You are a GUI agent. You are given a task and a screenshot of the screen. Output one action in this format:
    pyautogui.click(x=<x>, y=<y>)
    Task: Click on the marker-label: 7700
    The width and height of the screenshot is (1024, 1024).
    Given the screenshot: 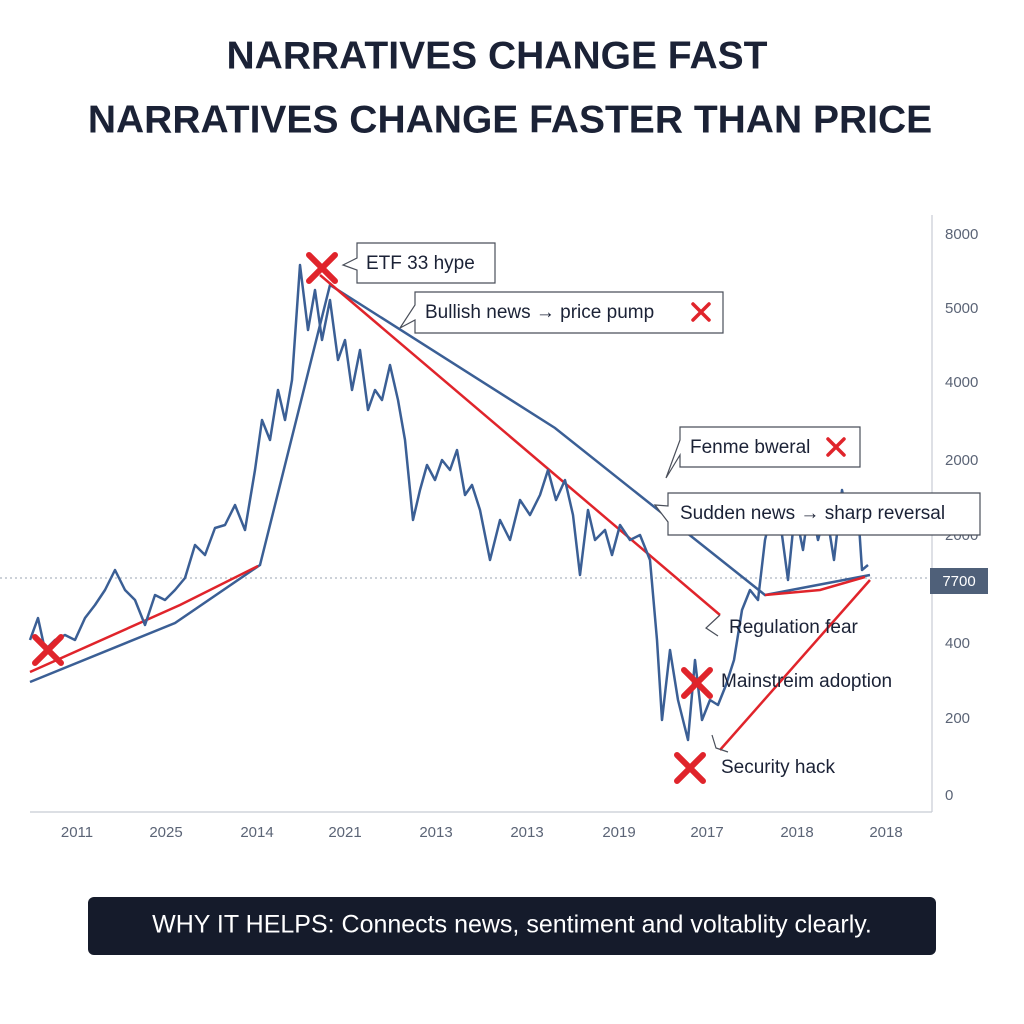 What is the action you would take?
    pyautogui.click(x=958, y=581)
    